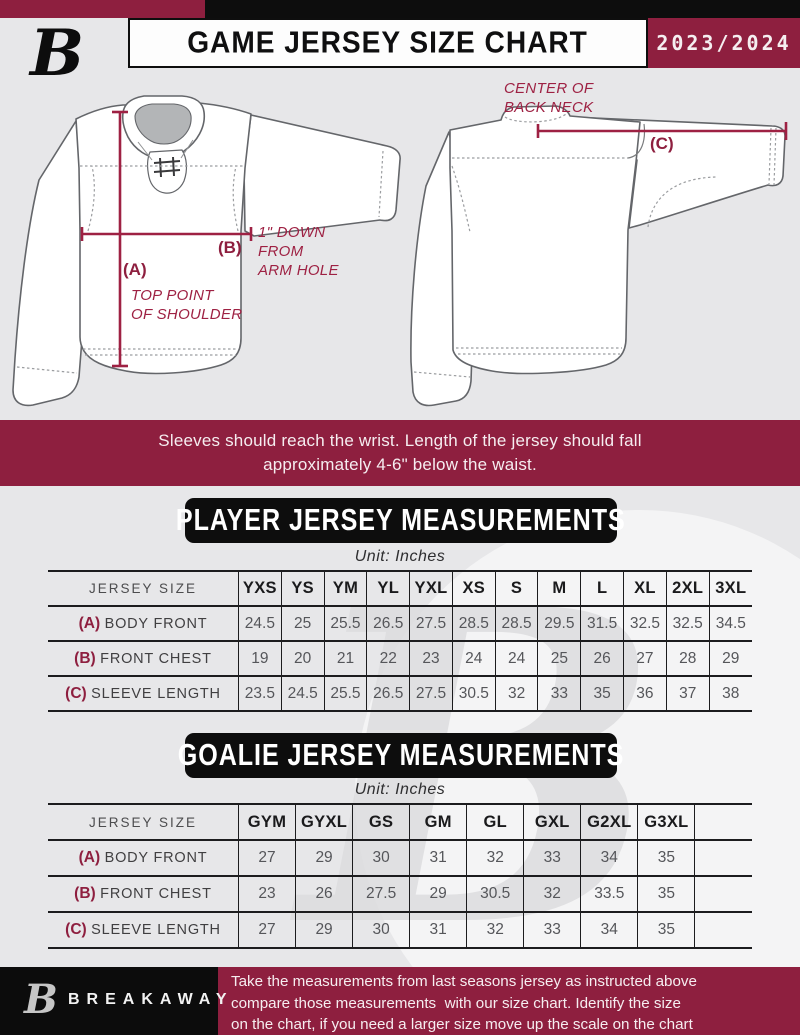  What do you see at coordinates (549, 98) in the screenshot?
I see `note-center-of-back-neck: CENTER OF BACK NECK` at bounding box center [549, 98].